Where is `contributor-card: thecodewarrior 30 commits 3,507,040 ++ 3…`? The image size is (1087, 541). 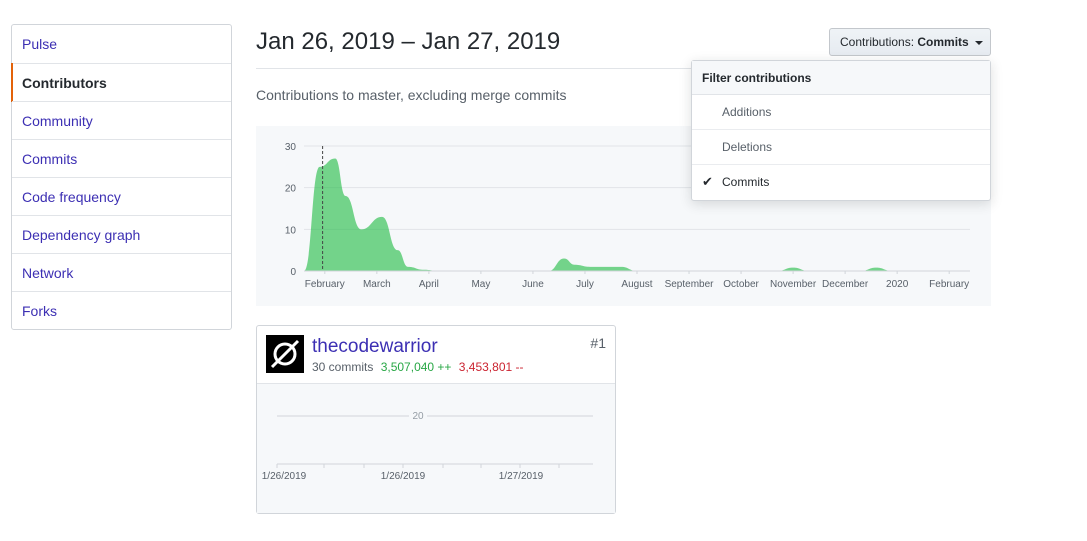
contributor-card: thecodewarrior 30 commits 3,507,040 ++ 3… is located at coordinates (436, 419).